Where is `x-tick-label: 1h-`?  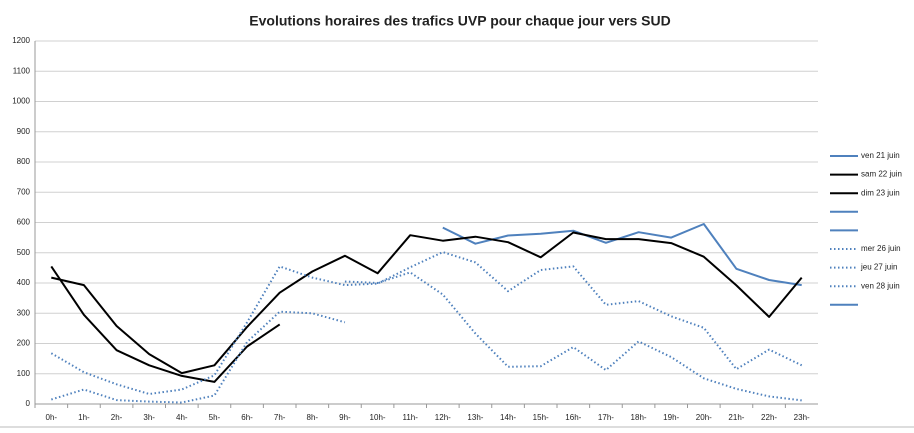
x-tick-label: 1h- is located at coordinates (84, 417).